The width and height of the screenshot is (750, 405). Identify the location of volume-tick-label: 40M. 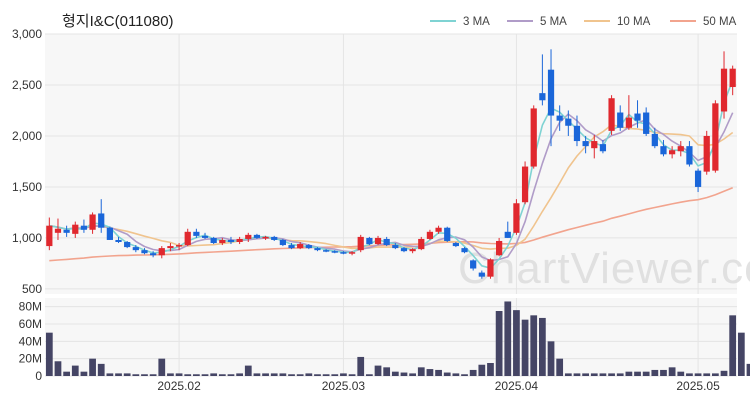
(30, 341).